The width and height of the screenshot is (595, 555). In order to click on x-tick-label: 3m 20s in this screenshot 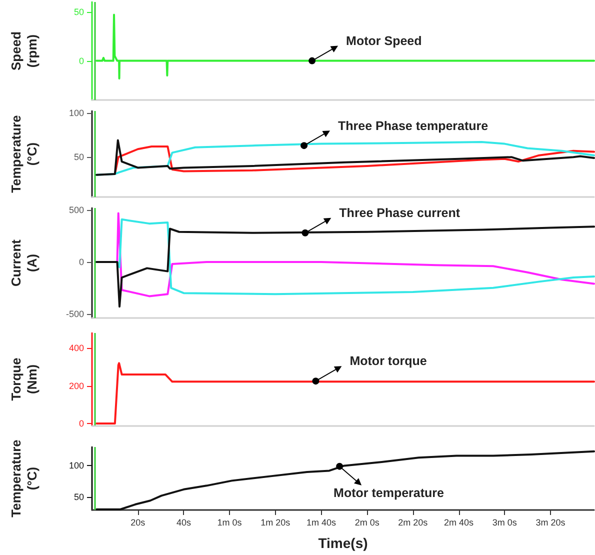, I will do `click(551, 523)`.